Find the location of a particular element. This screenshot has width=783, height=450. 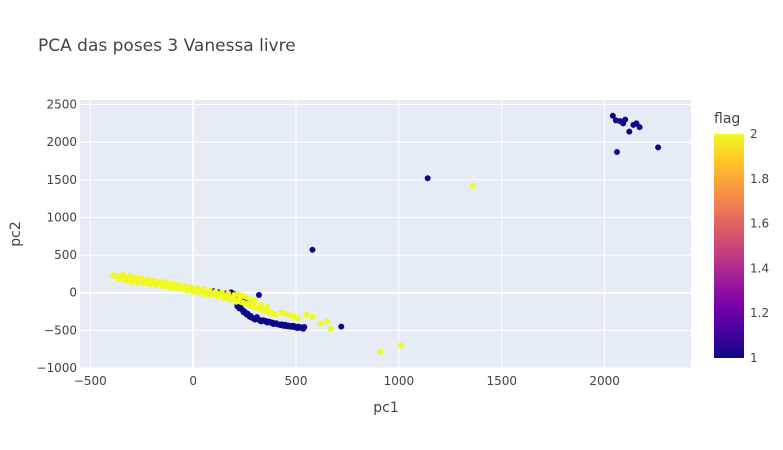

y-tick-label: −1000 is located at coordinates (56, 368).